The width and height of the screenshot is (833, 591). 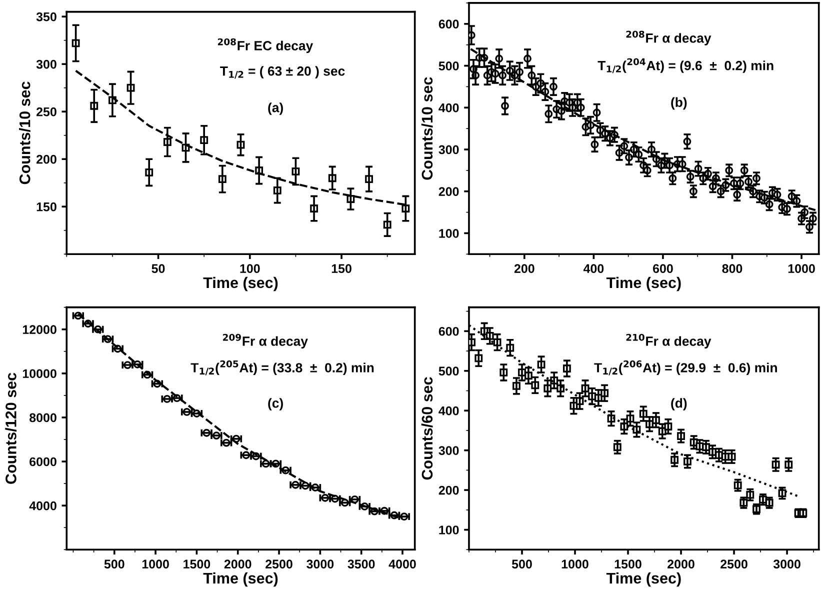 What do you see at coordinates (266, 45) in the screenshot?
I see `annotation: $^{208}$Fr EC decay` at bounding box center [266, 45].